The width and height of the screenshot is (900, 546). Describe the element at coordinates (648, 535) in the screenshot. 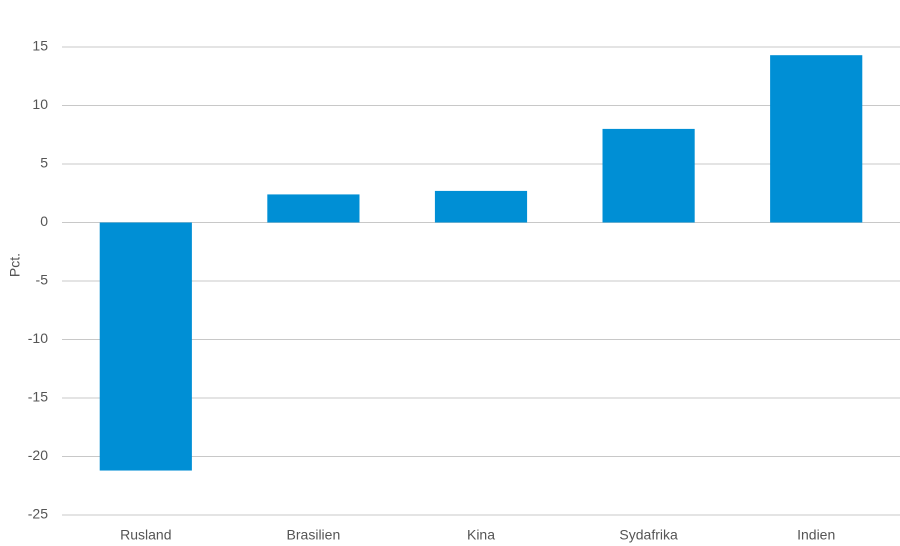

I see `x-tick-label: Sydafrika` at that location.